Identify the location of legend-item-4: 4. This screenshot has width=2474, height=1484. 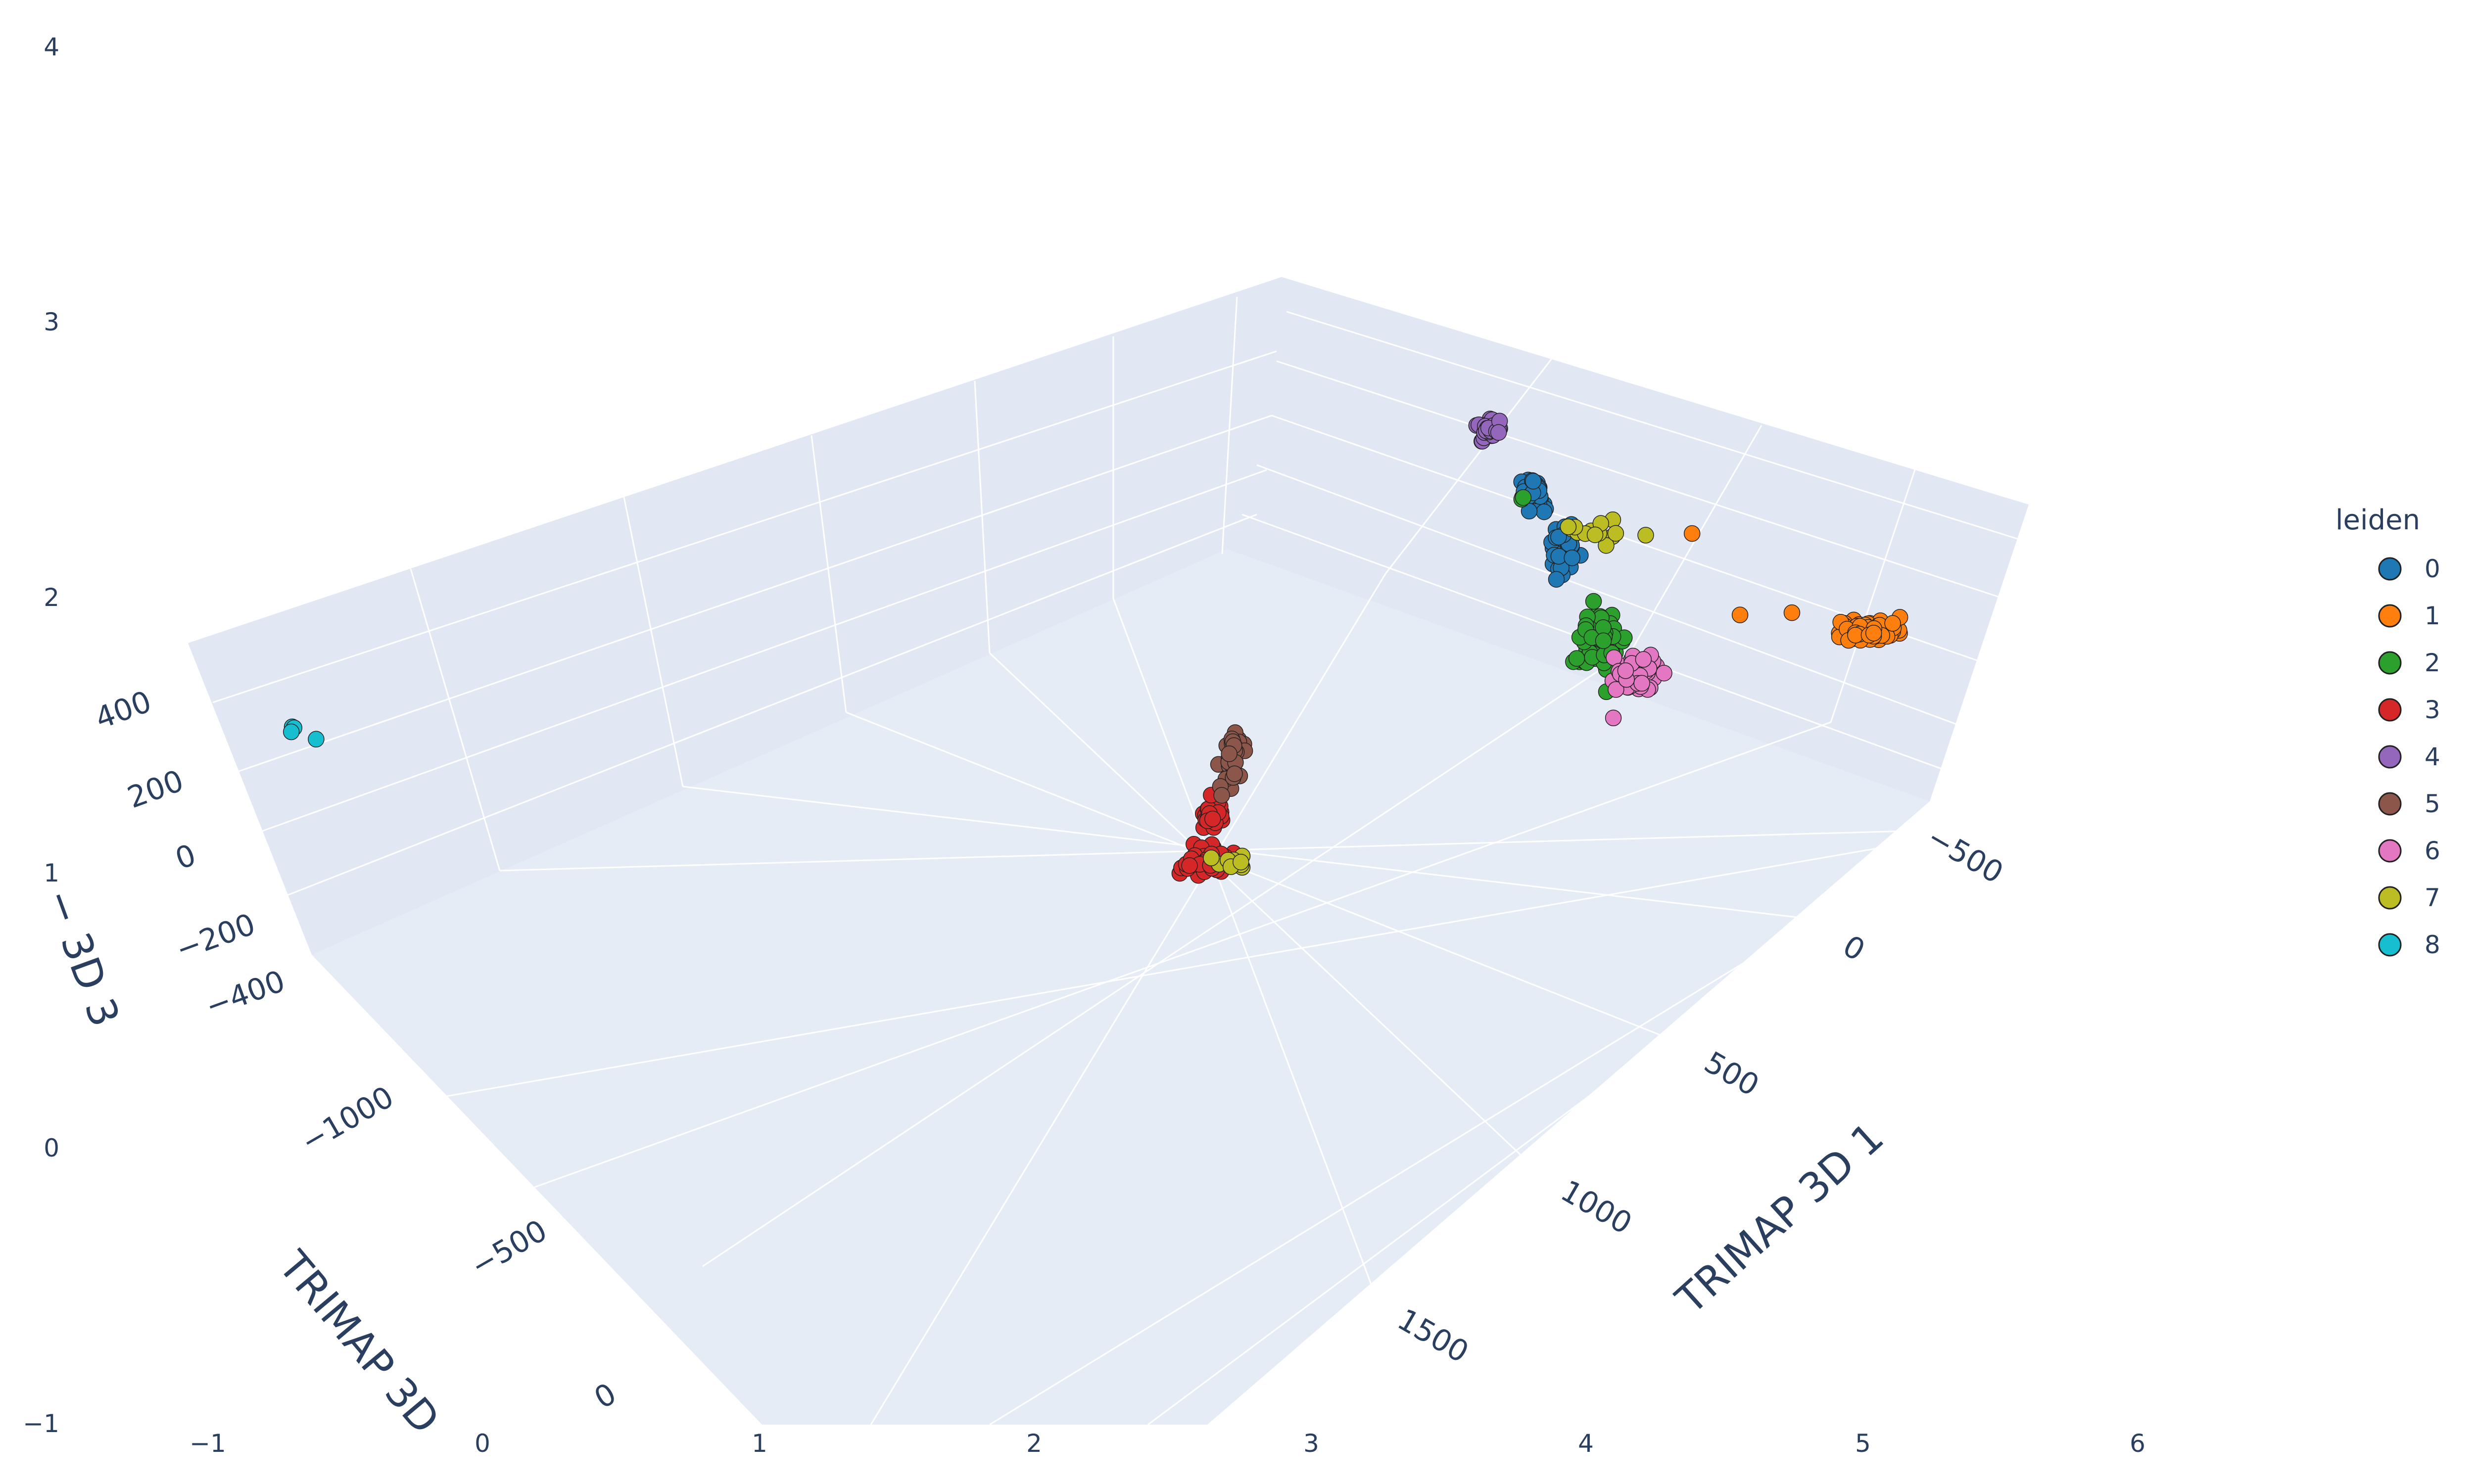
(2409, 756).